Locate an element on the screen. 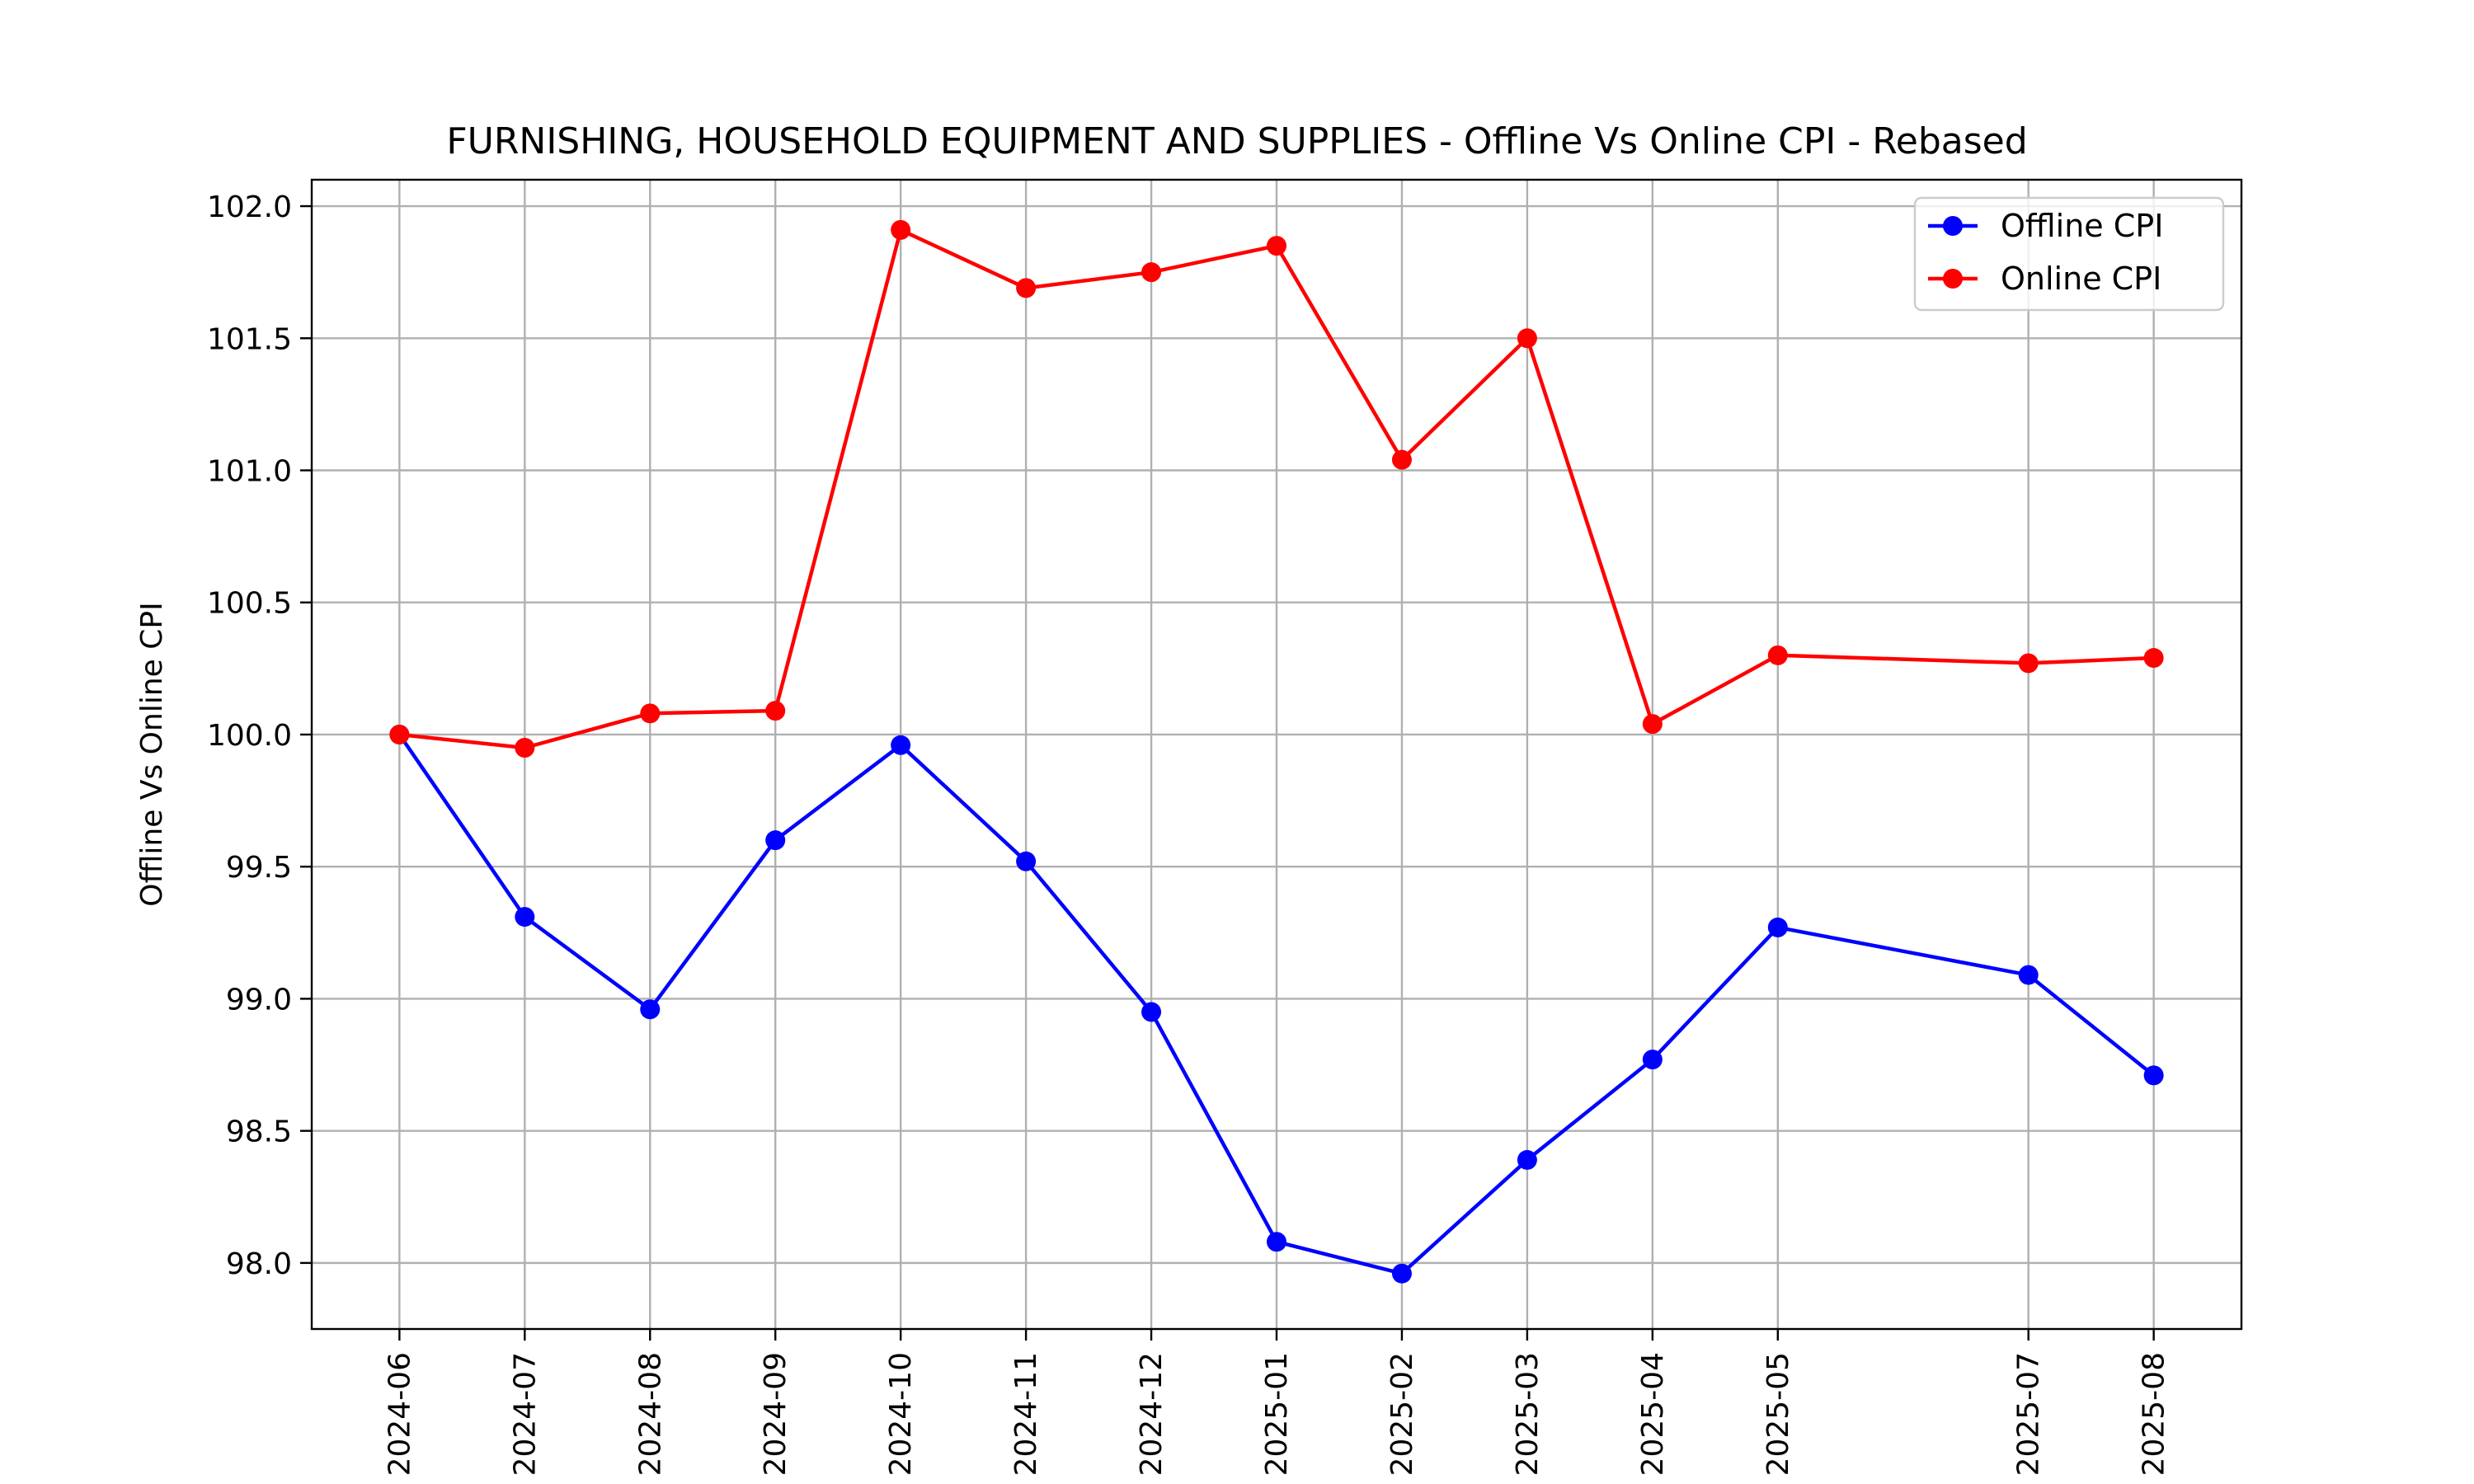 This screenshot has height=1484, width=2474. y-tick-label: 100.0 is located at coordinates (249, 736).